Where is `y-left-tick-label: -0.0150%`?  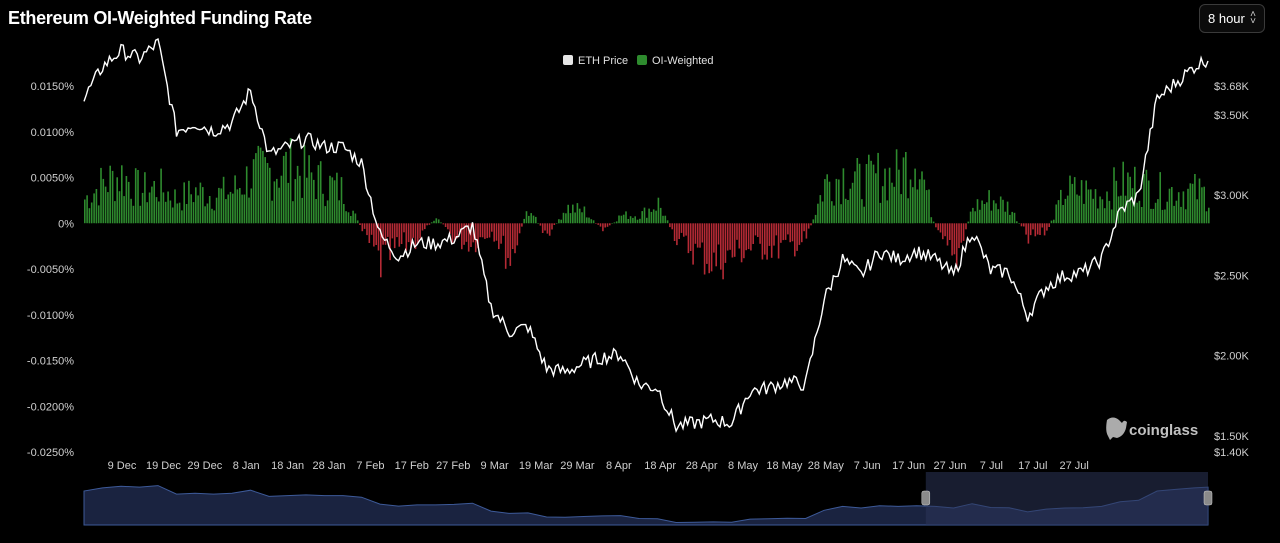 y-left-tick-label: -0.0150% is located at coordinates (50, 362).